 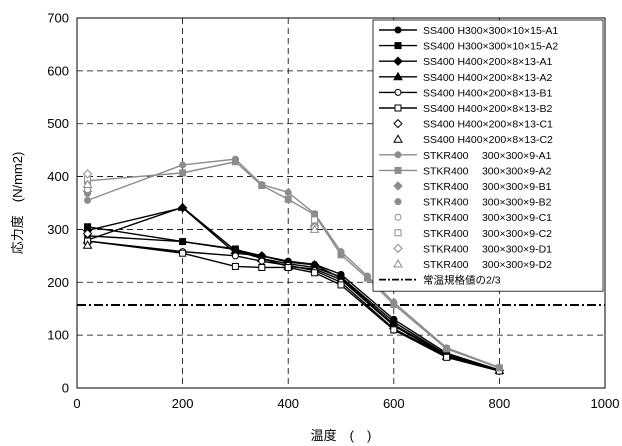 I want to click on x-tick-label: 0, so click(x=76, y=403).